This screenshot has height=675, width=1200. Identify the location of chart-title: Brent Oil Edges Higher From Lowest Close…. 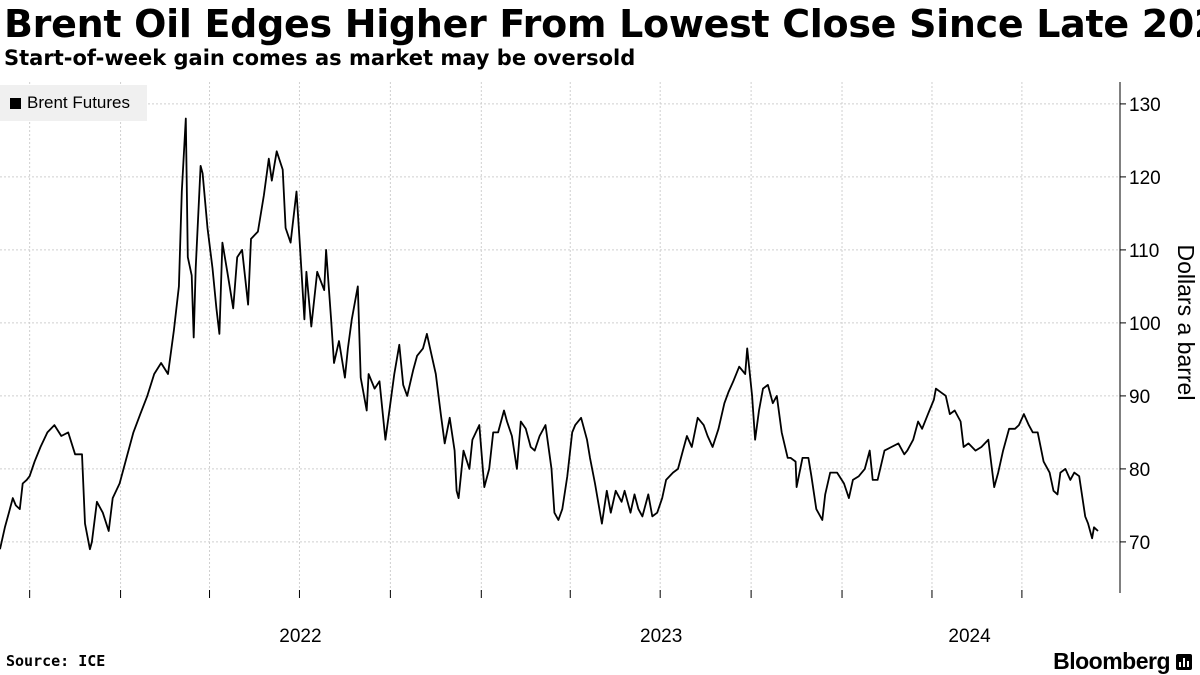
(602, 24).